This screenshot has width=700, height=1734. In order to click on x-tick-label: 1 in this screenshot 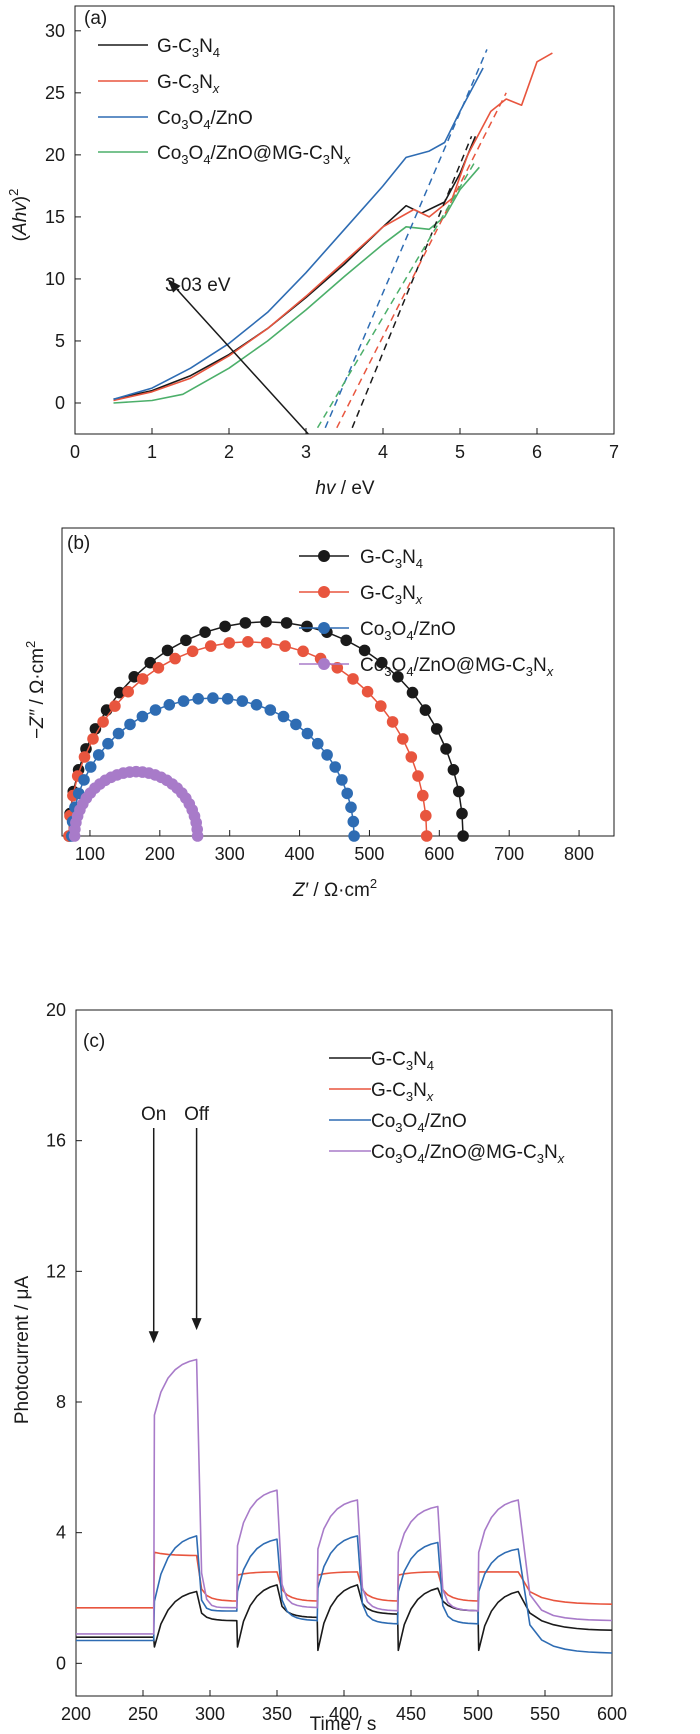, I will do `click(152, 452)`.